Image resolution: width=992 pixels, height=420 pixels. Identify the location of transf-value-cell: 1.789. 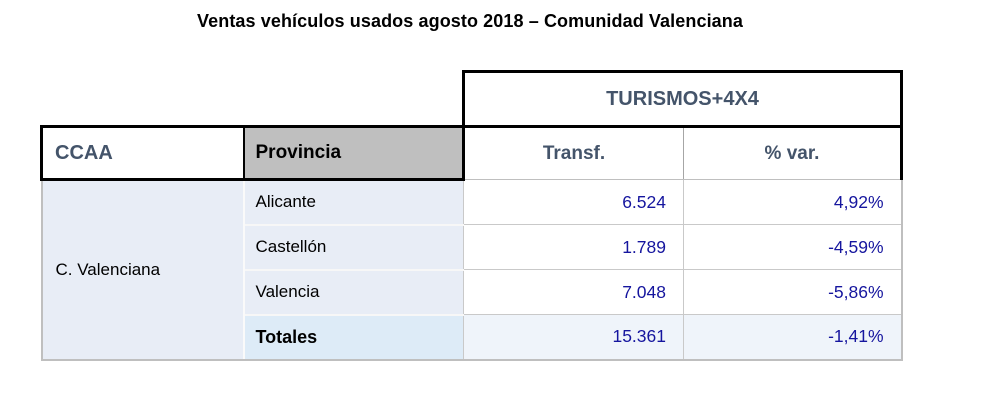
(573, 247).